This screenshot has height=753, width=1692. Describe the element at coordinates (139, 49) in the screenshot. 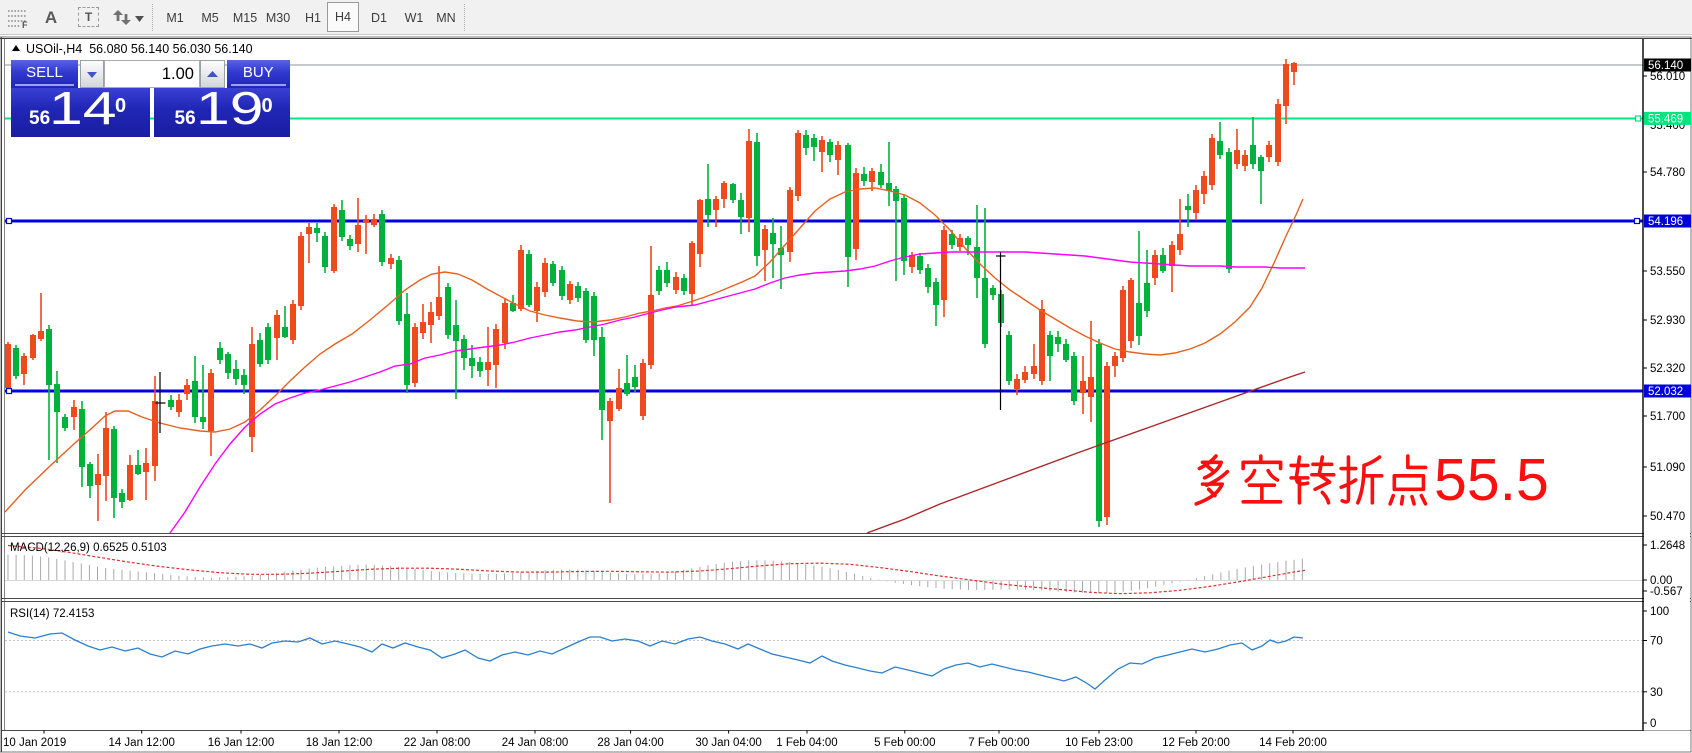

I see `svg-text:USOil-,H4 56.080 56.140 56.03: USOil-,H4 56.080 56.140 56.030 56.140` at that location.